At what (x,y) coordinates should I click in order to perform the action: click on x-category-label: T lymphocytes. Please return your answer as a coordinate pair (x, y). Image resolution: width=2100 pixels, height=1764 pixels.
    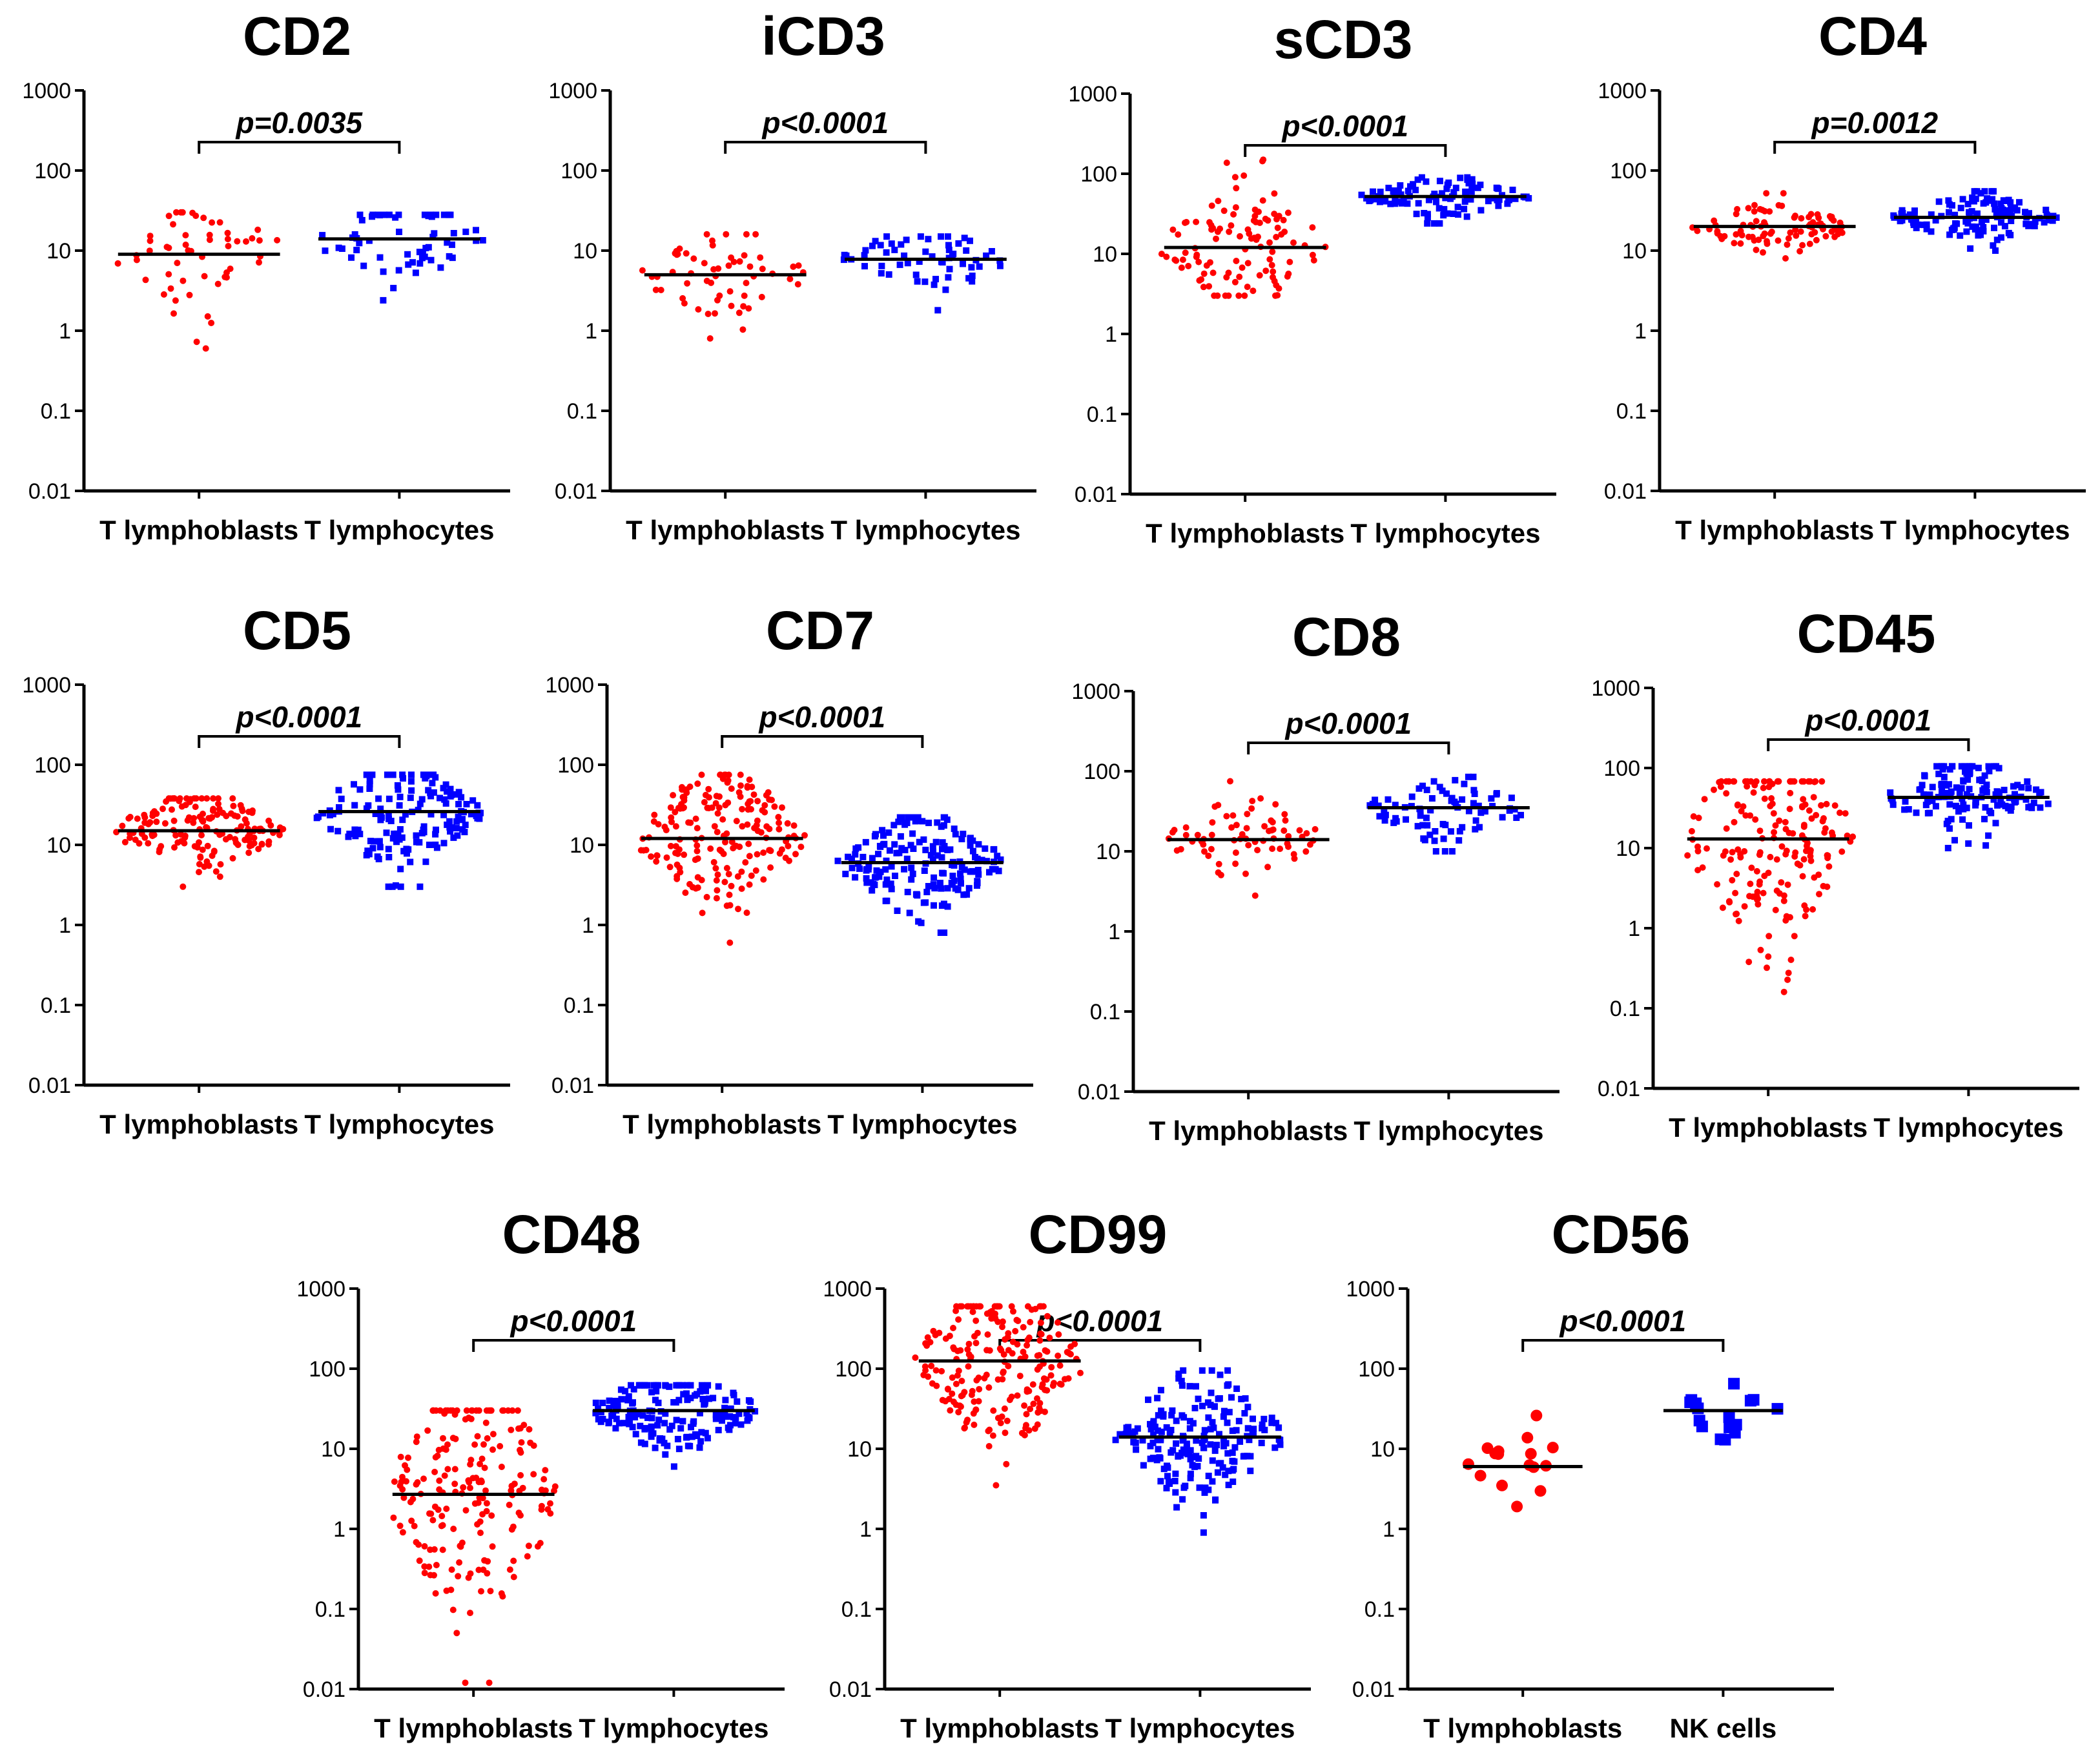
    Looking at the image, I should click on (399, 1124).